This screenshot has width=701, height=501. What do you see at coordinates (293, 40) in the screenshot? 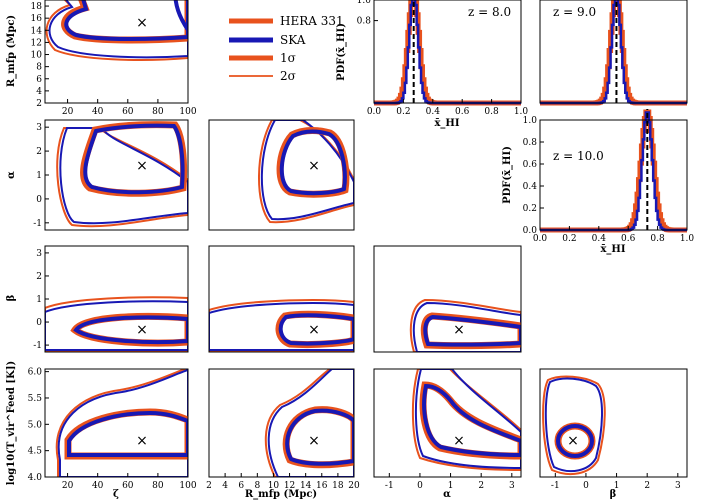
I see `legend-label-ska: SKA` at bounding box center [293, 40].